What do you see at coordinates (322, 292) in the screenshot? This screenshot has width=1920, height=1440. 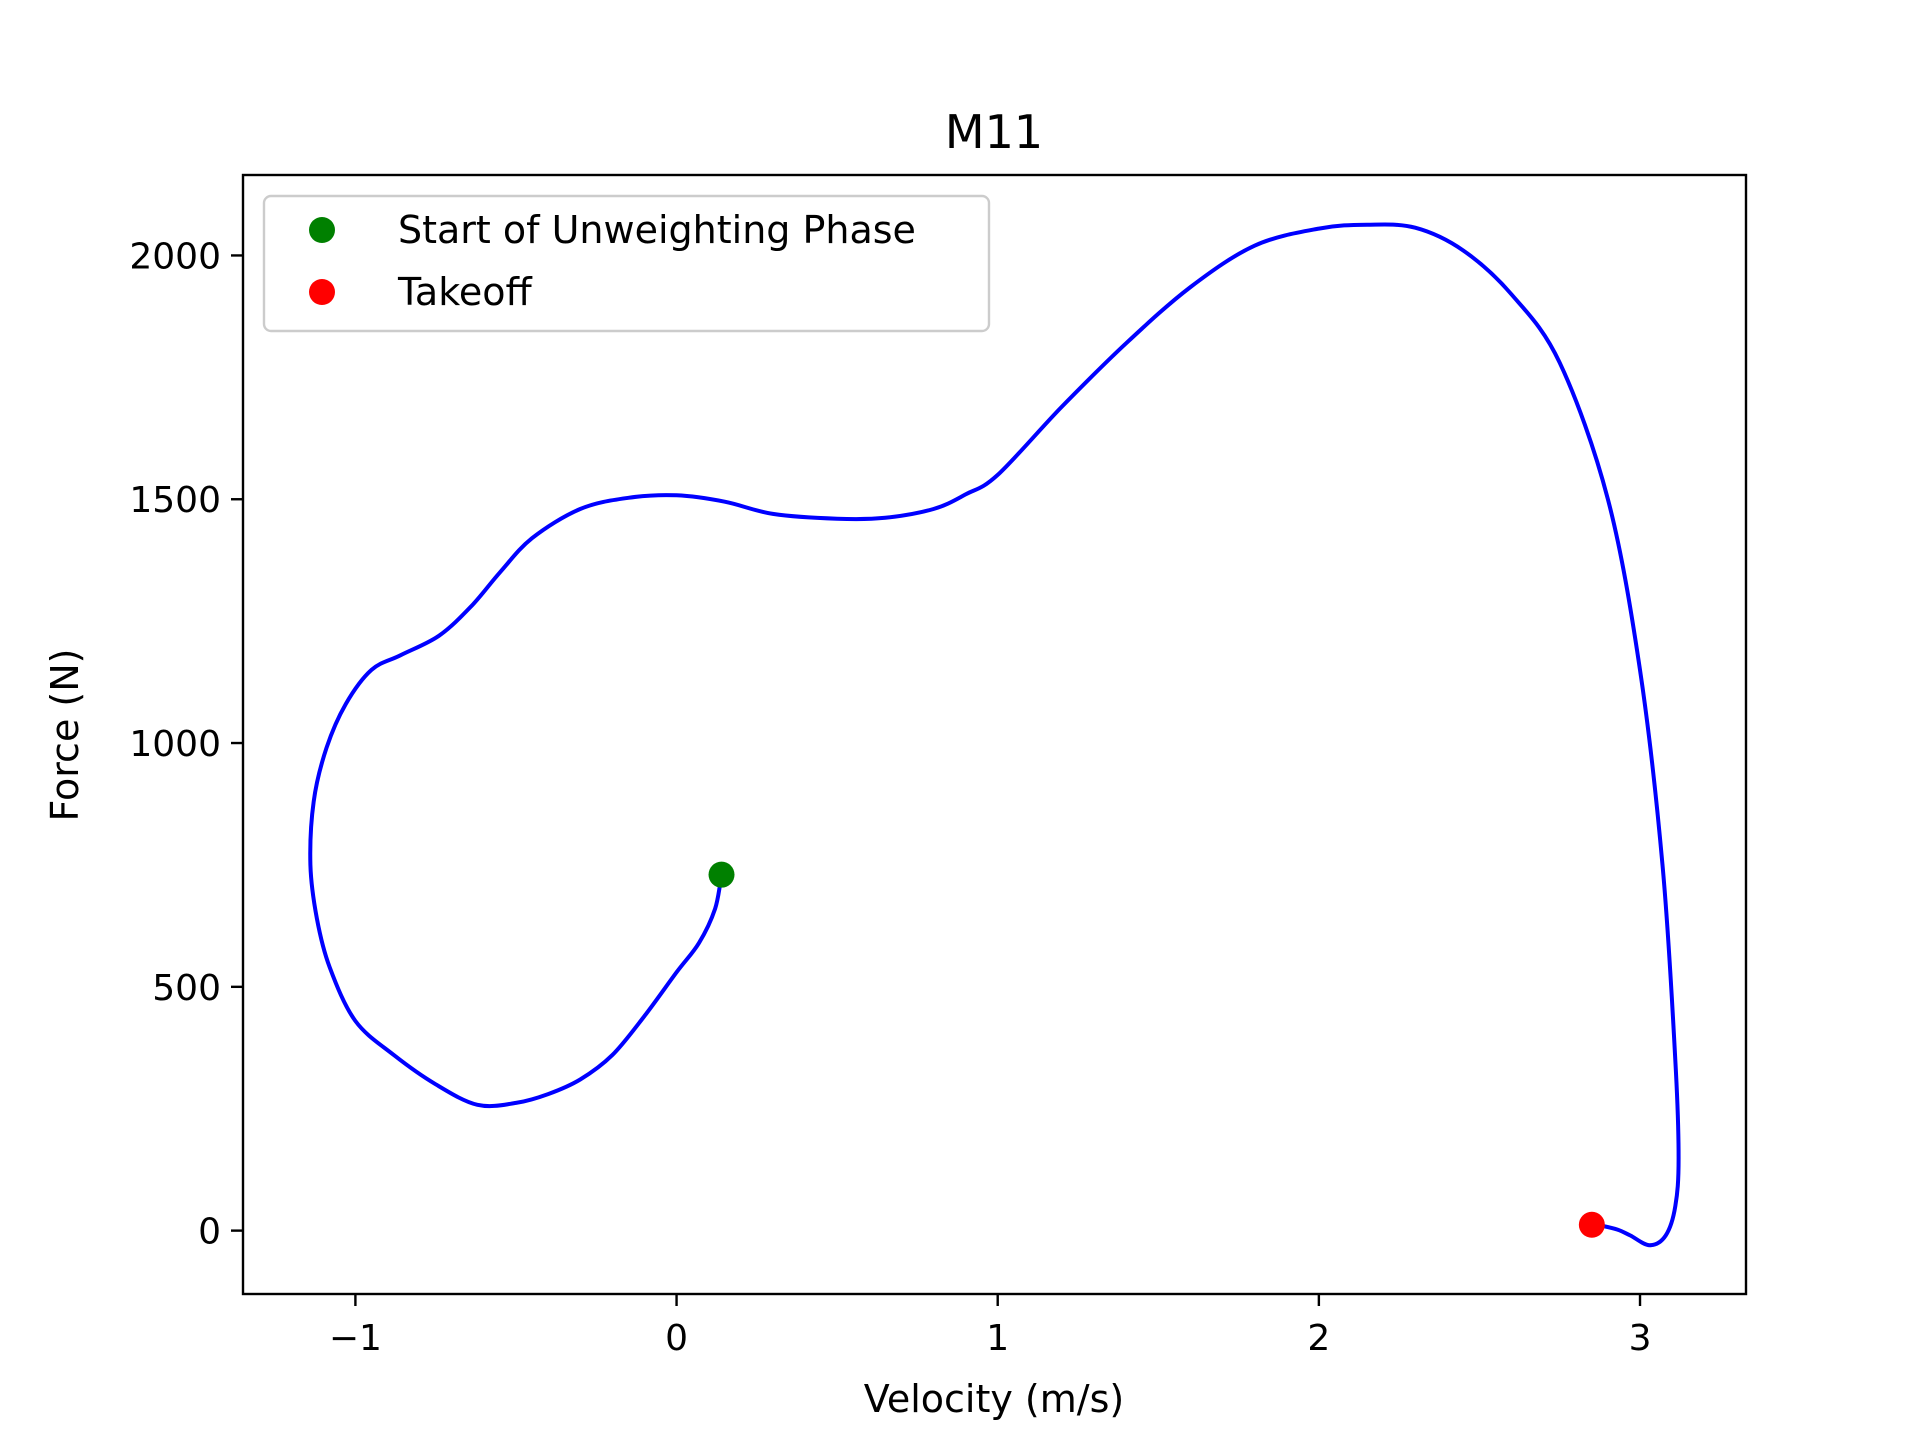 I see `legend-marker-takeoff` at bounding box center [322, 292].